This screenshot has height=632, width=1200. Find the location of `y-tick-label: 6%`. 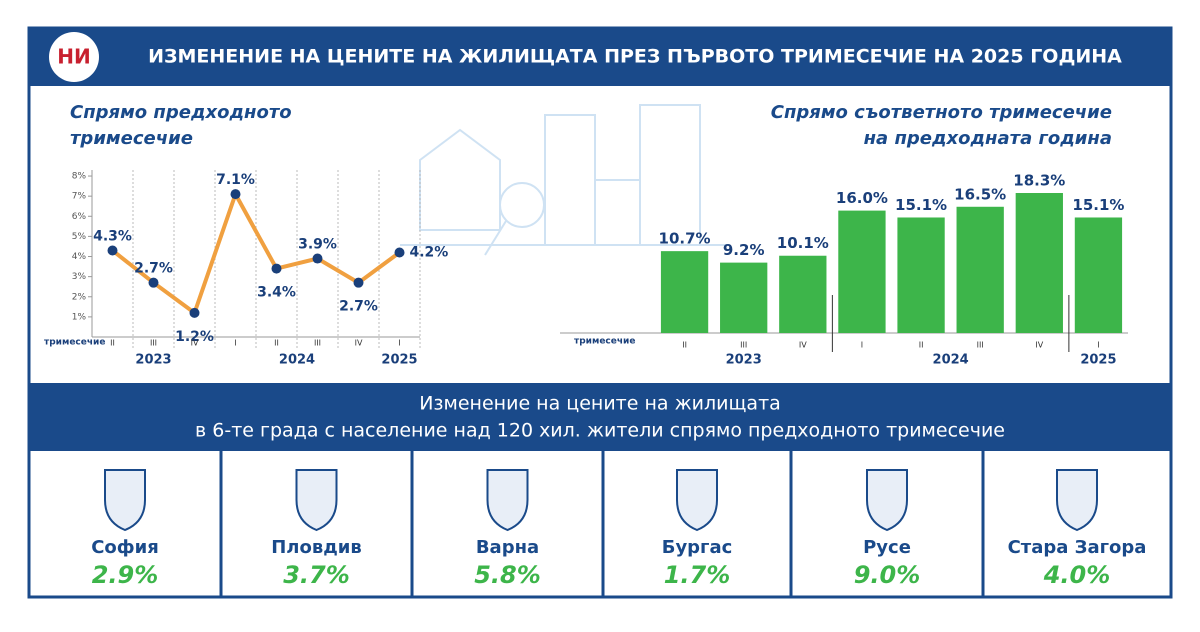

y-tick-label: 6% is located at coordinates (79, 217).